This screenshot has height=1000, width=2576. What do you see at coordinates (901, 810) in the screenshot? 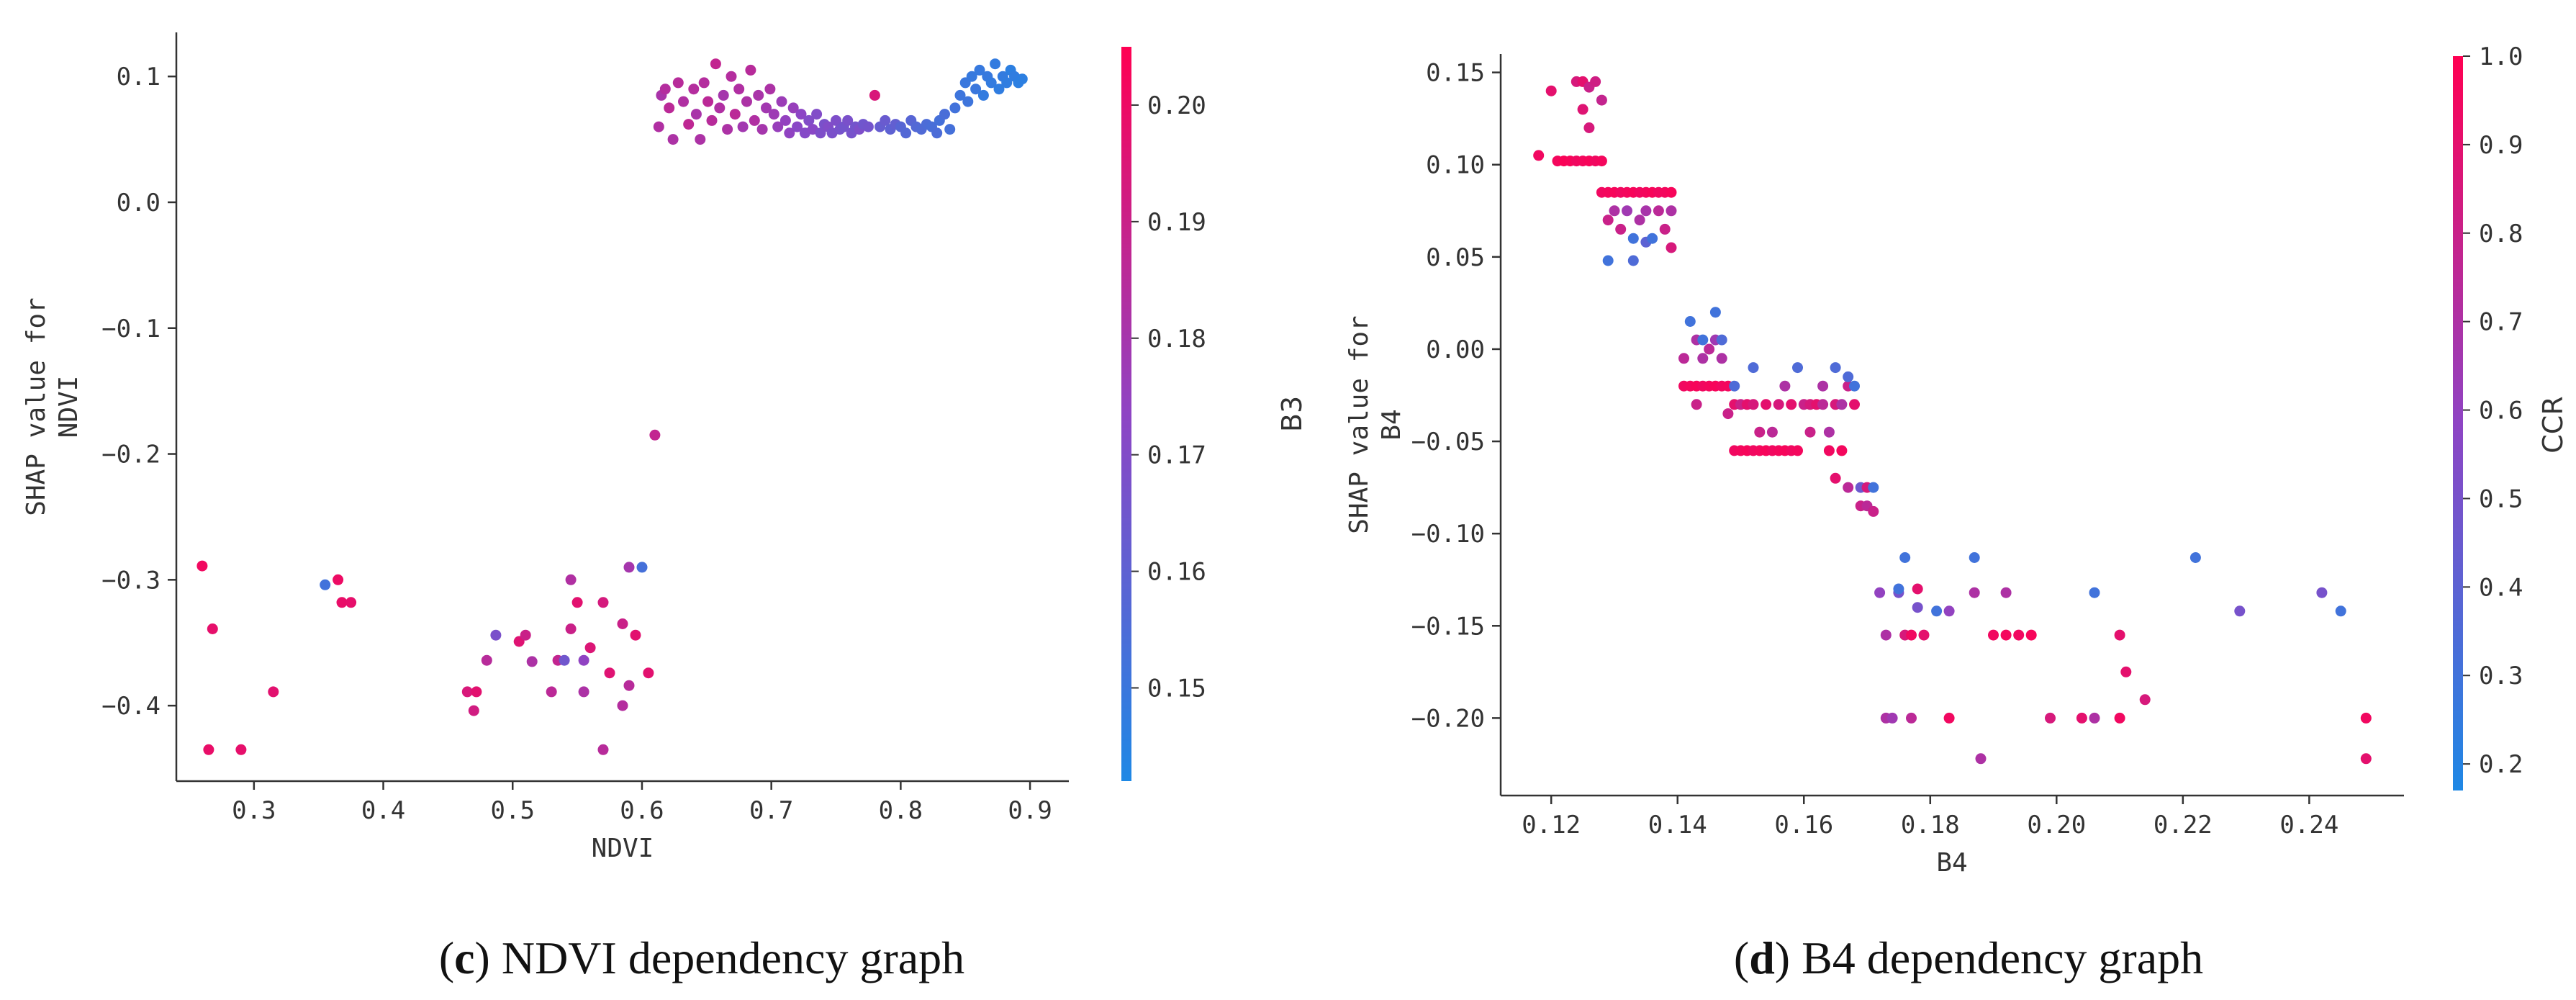
I see `ndvi-x-tick-label: 0.8` at bounding box center [901, 810].